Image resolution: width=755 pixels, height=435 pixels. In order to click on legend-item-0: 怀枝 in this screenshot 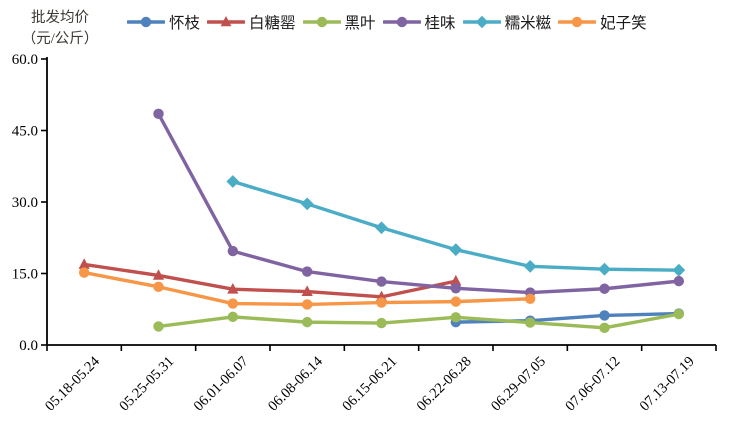, I will do `click(163, 22)`.